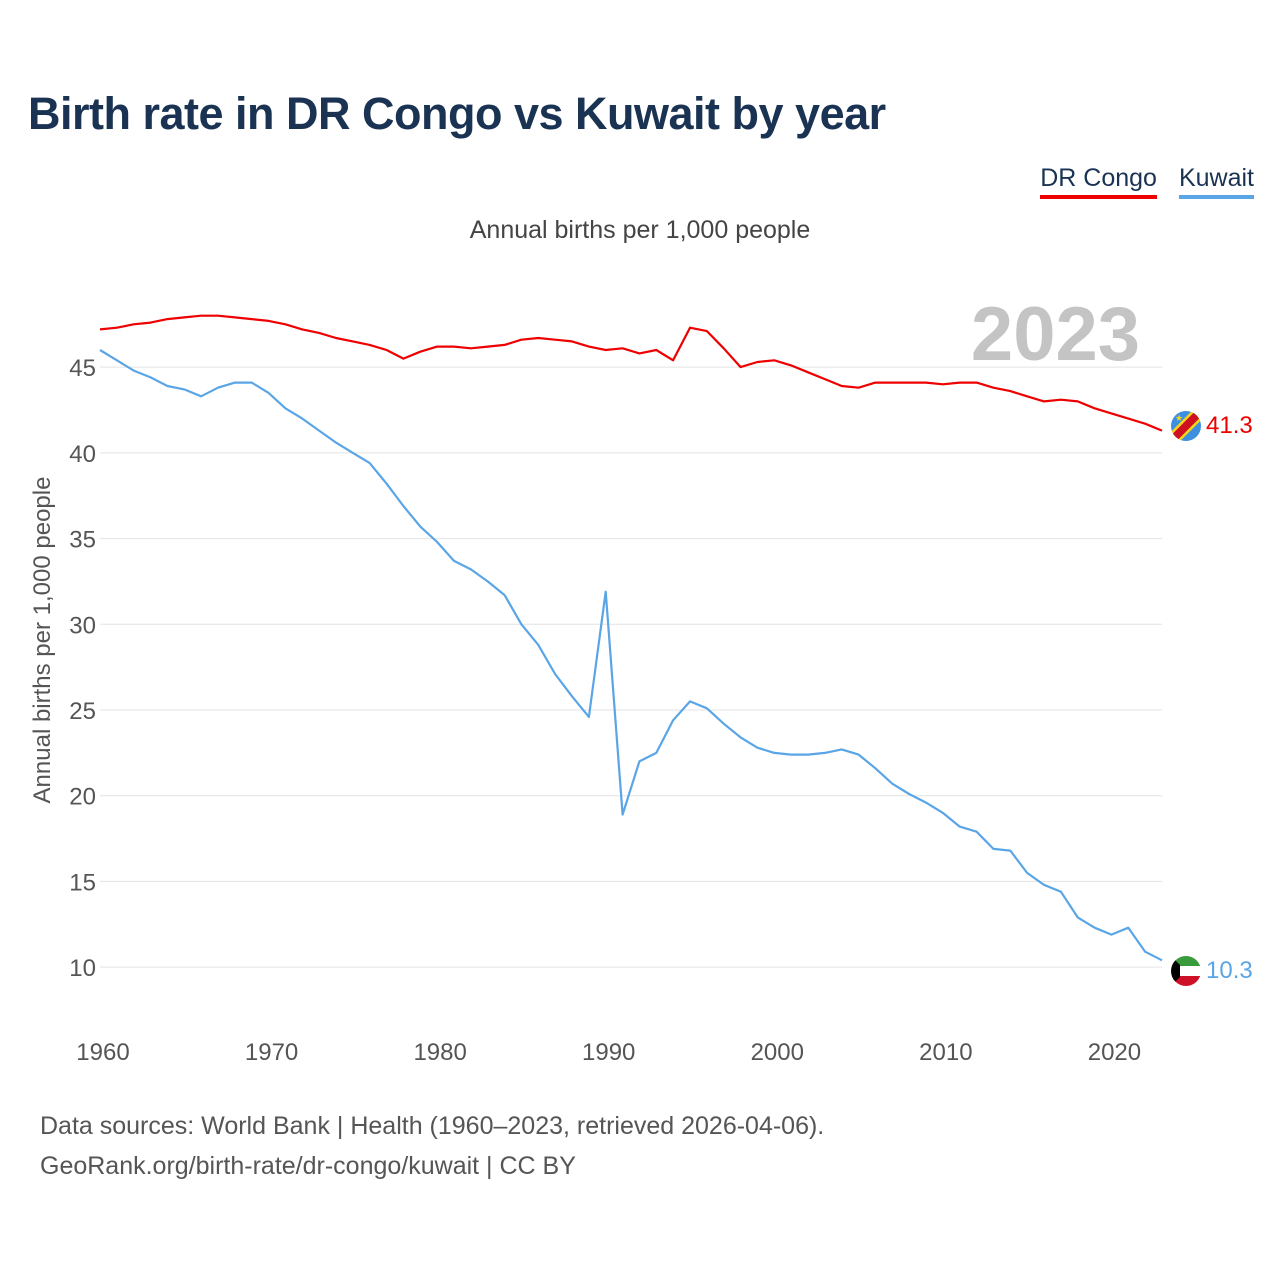  What do you see at coordinates (271, 1052) in the screenshot?
I see `x-tick-label: 1970` at bounding box center [271, 1052].